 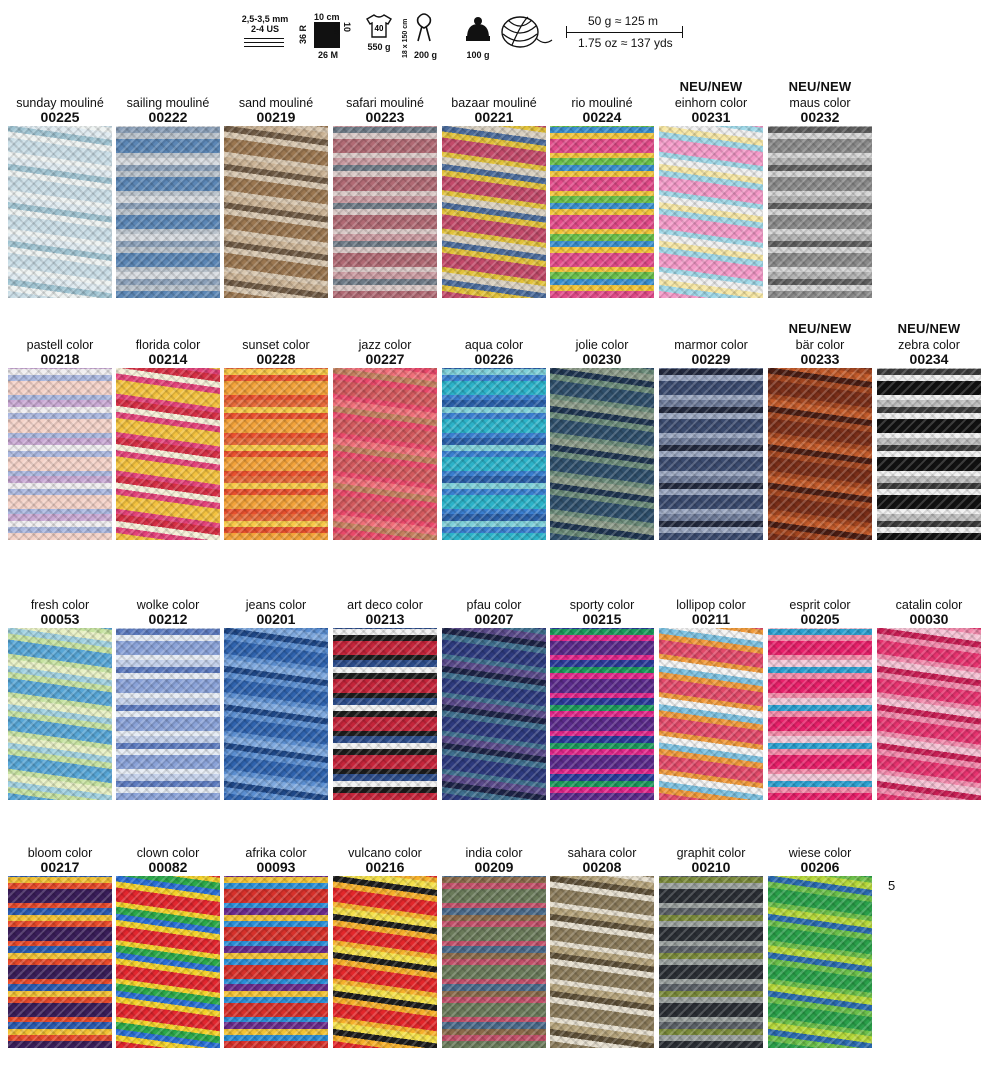 What do you see at coordinates (494, 619) in the screenshot?
I see `color-code: 00207` at bounding box center [494, 619].